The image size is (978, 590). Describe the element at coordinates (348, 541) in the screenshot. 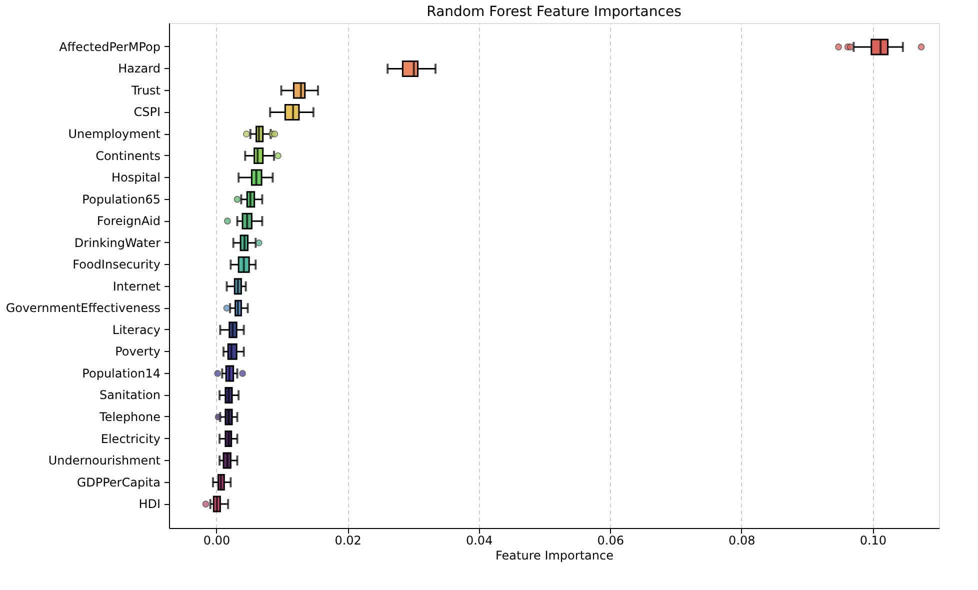

I see `x-tick-label: 0.02` at that location.